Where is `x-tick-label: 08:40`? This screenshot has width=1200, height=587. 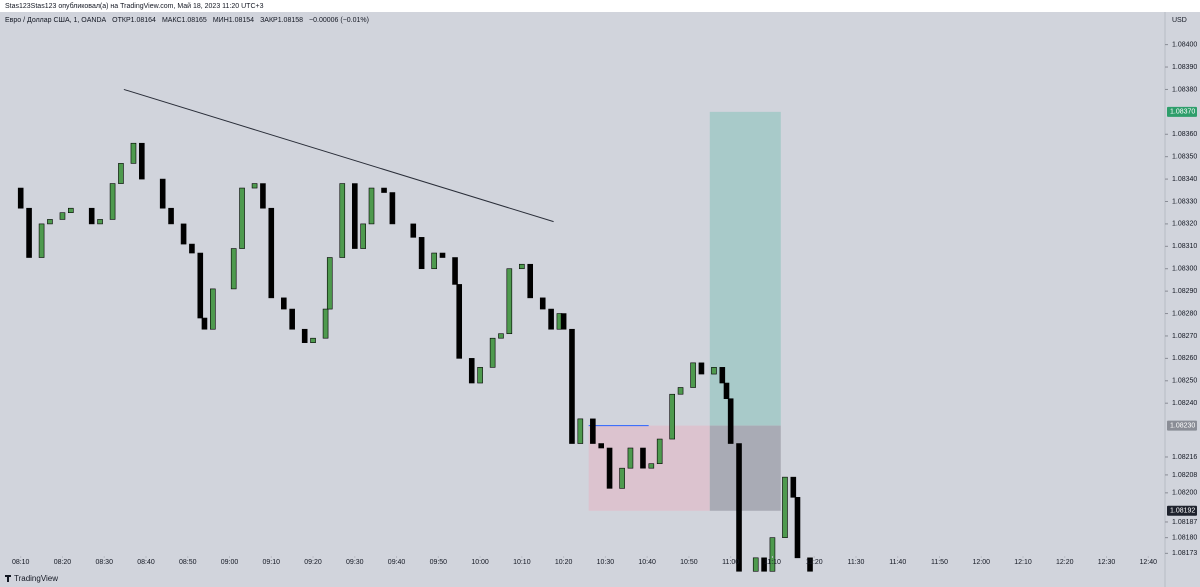
x-tick-label: 08:40 is located at coordinates (146, 562).